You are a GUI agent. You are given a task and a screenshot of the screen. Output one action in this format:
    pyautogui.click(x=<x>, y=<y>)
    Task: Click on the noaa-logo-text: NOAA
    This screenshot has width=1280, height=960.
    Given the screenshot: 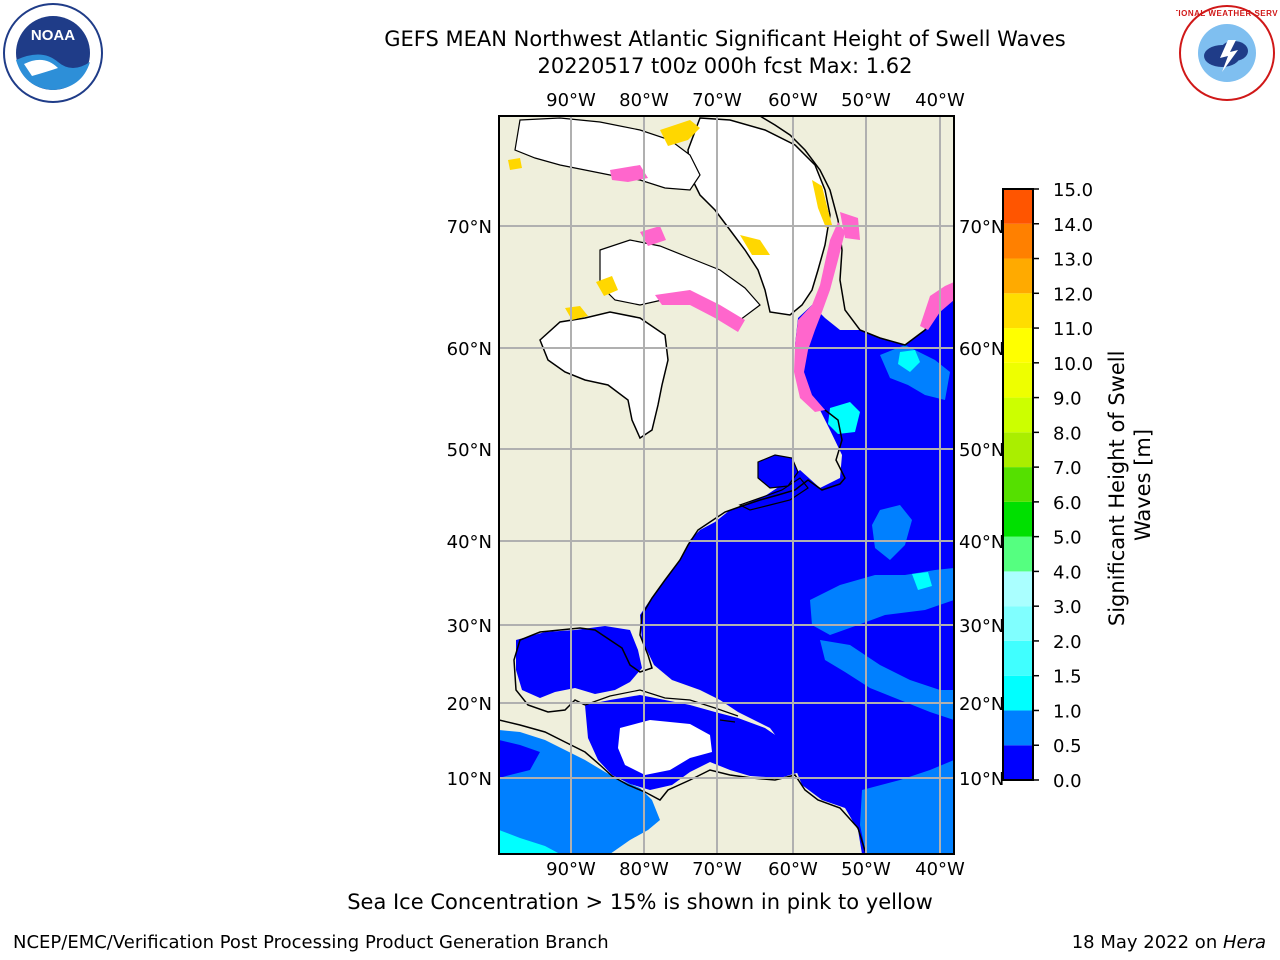 What is the action you would take?
    pyautogui.click(x=53, y=35)
    